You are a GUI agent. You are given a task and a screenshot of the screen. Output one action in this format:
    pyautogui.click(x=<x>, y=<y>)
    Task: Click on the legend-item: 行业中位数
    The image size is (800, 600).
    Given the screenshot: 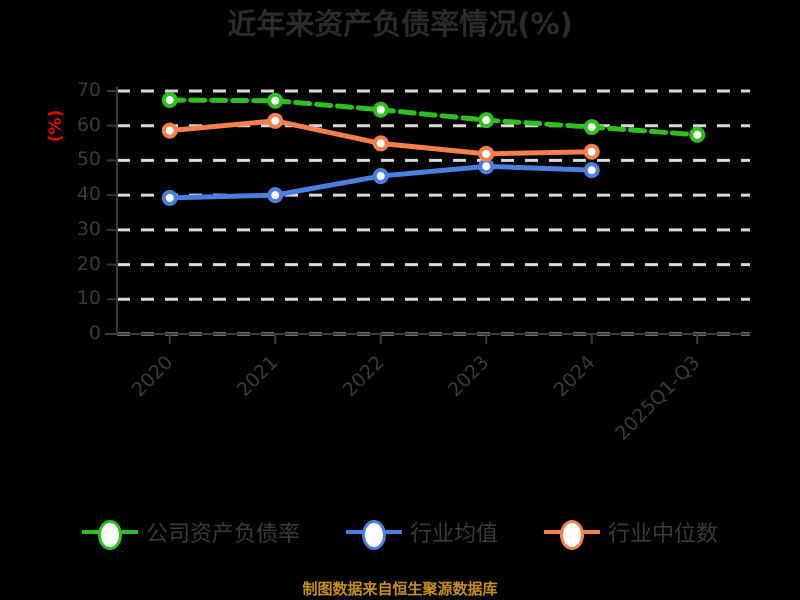 What is the action you would take?
    pyautogui.click(x=631, y=533)
    